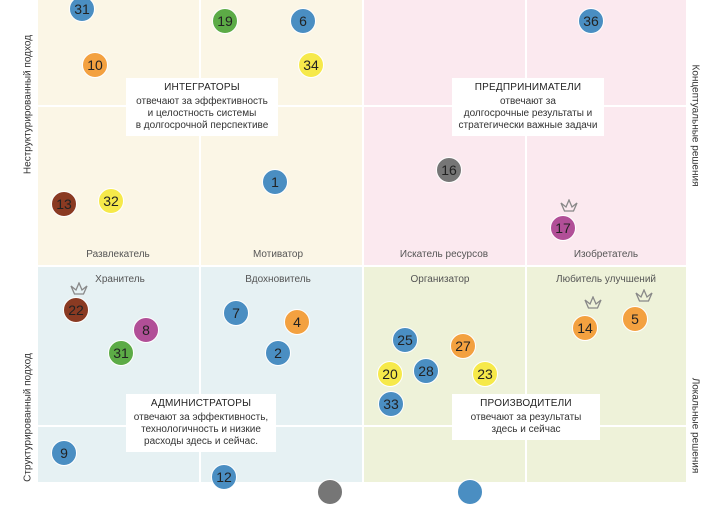 This screenshot has height=505, width=722. Describe the element at coordinates (76, 310) in the screenshot. I see `person-dot: 22` at that location.